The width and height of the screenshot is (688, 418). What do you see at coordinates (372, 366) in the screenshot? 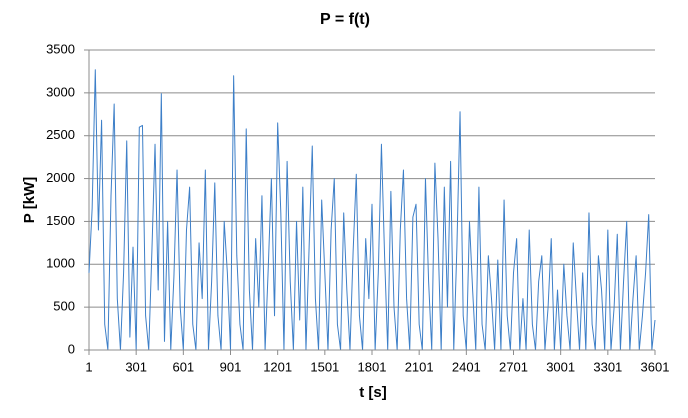
I see `x-tick-label: 1801` at bounding box center [372, 366].